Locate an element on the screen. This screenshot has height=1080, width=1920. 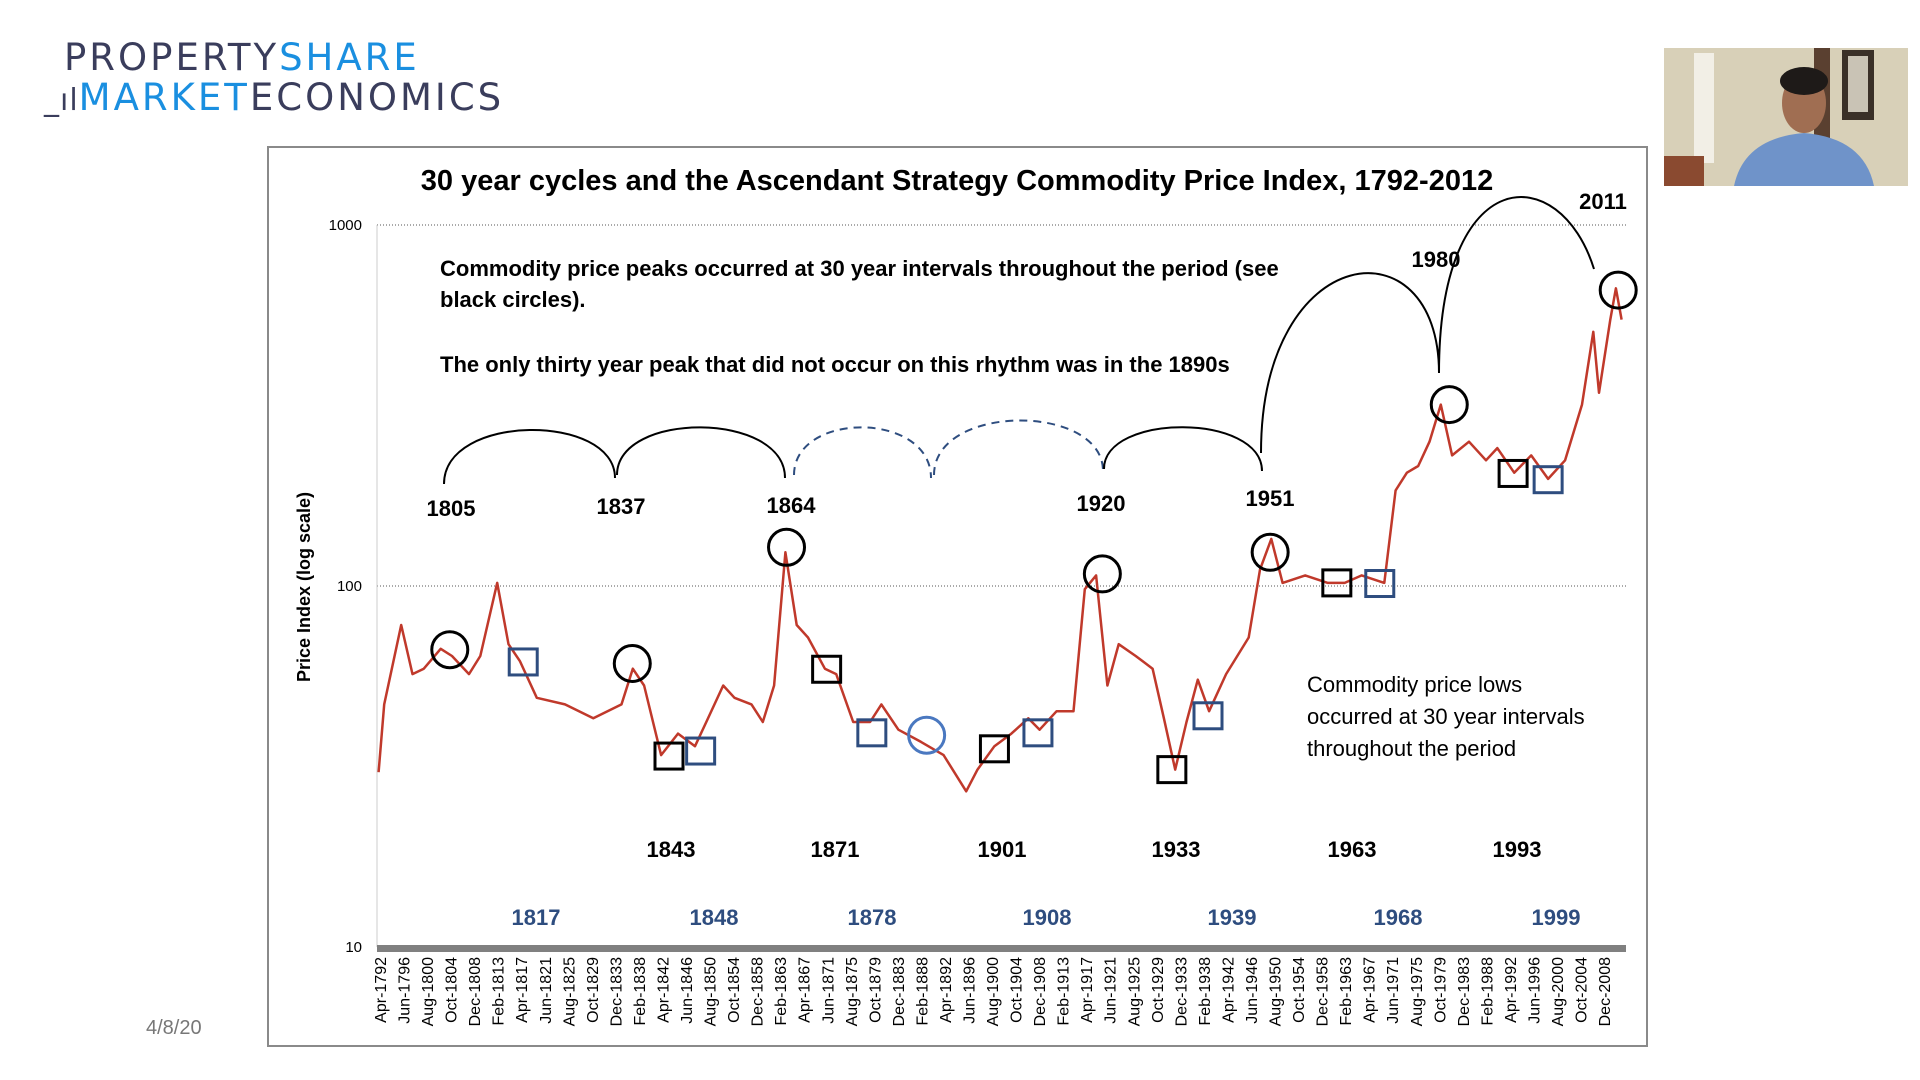
x-tick-label: Dec-1858 is located at coordinates (758, 991).